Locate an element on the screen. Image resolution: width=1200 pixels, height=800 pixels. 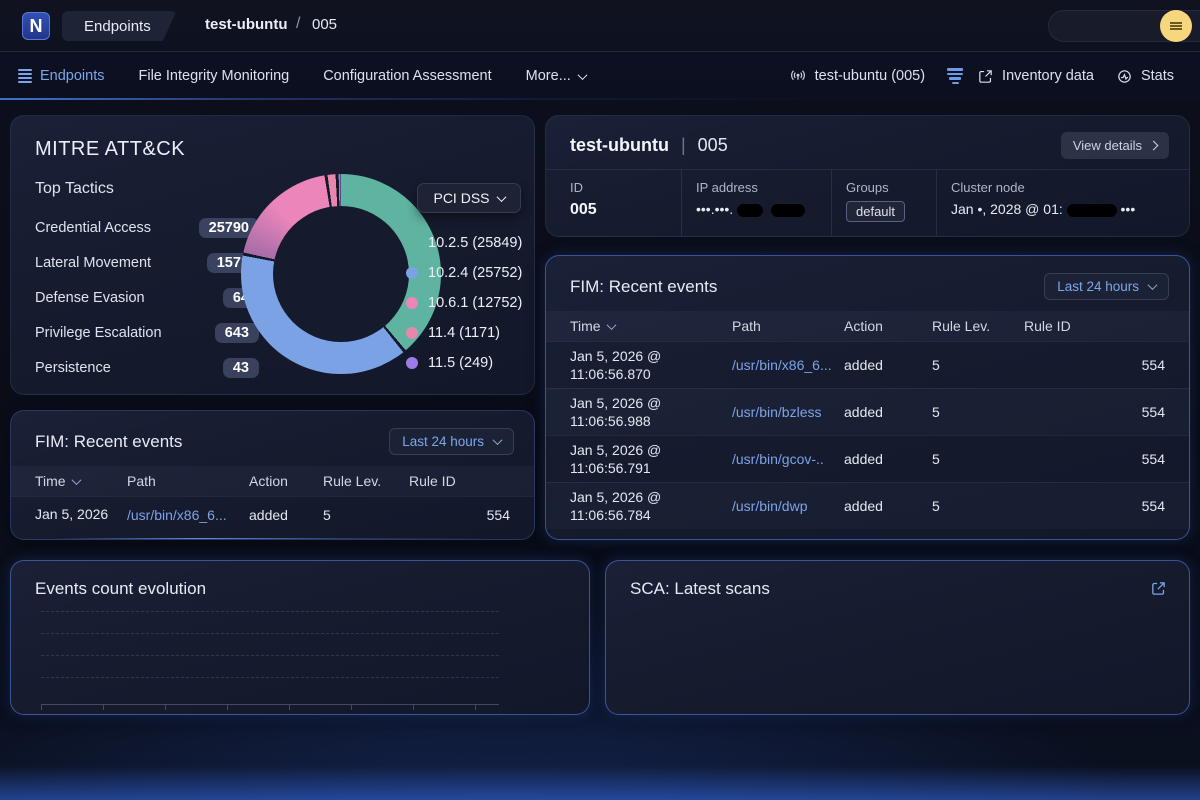
legend-item: 10.2.5 (25849) is located at coordinates (464, 243).